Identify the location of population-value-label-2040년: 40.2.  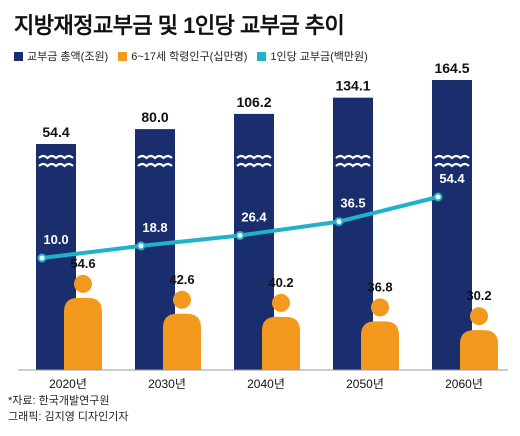
(280, 282).